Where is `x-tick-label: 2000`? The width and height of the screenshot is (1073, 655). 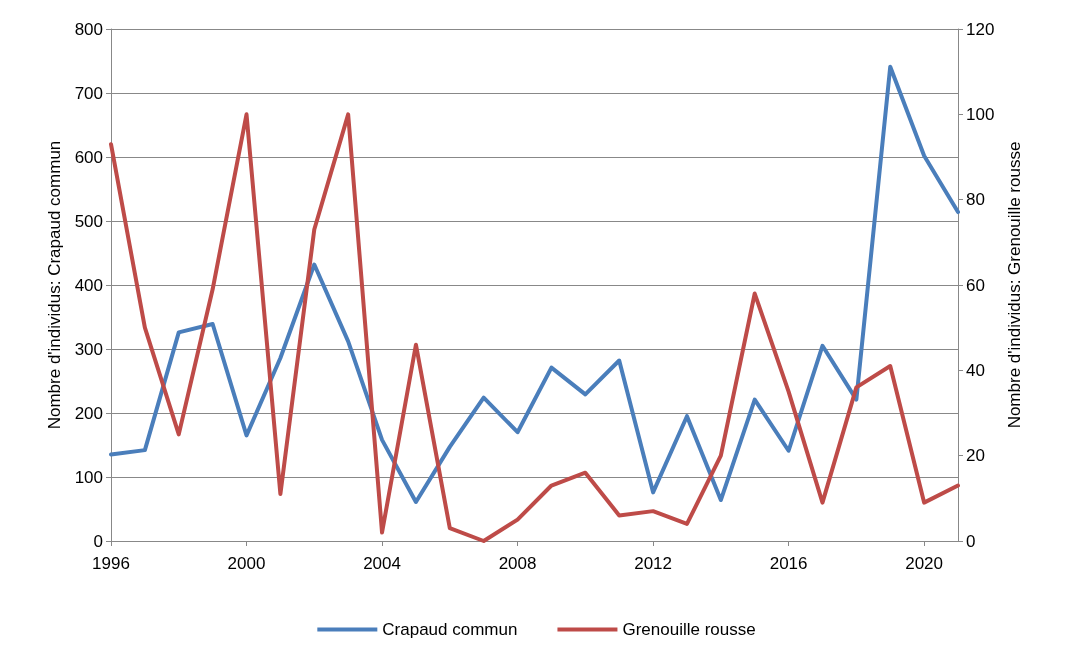 x-tick-label: 2000 is located at coordinates (246, 563).